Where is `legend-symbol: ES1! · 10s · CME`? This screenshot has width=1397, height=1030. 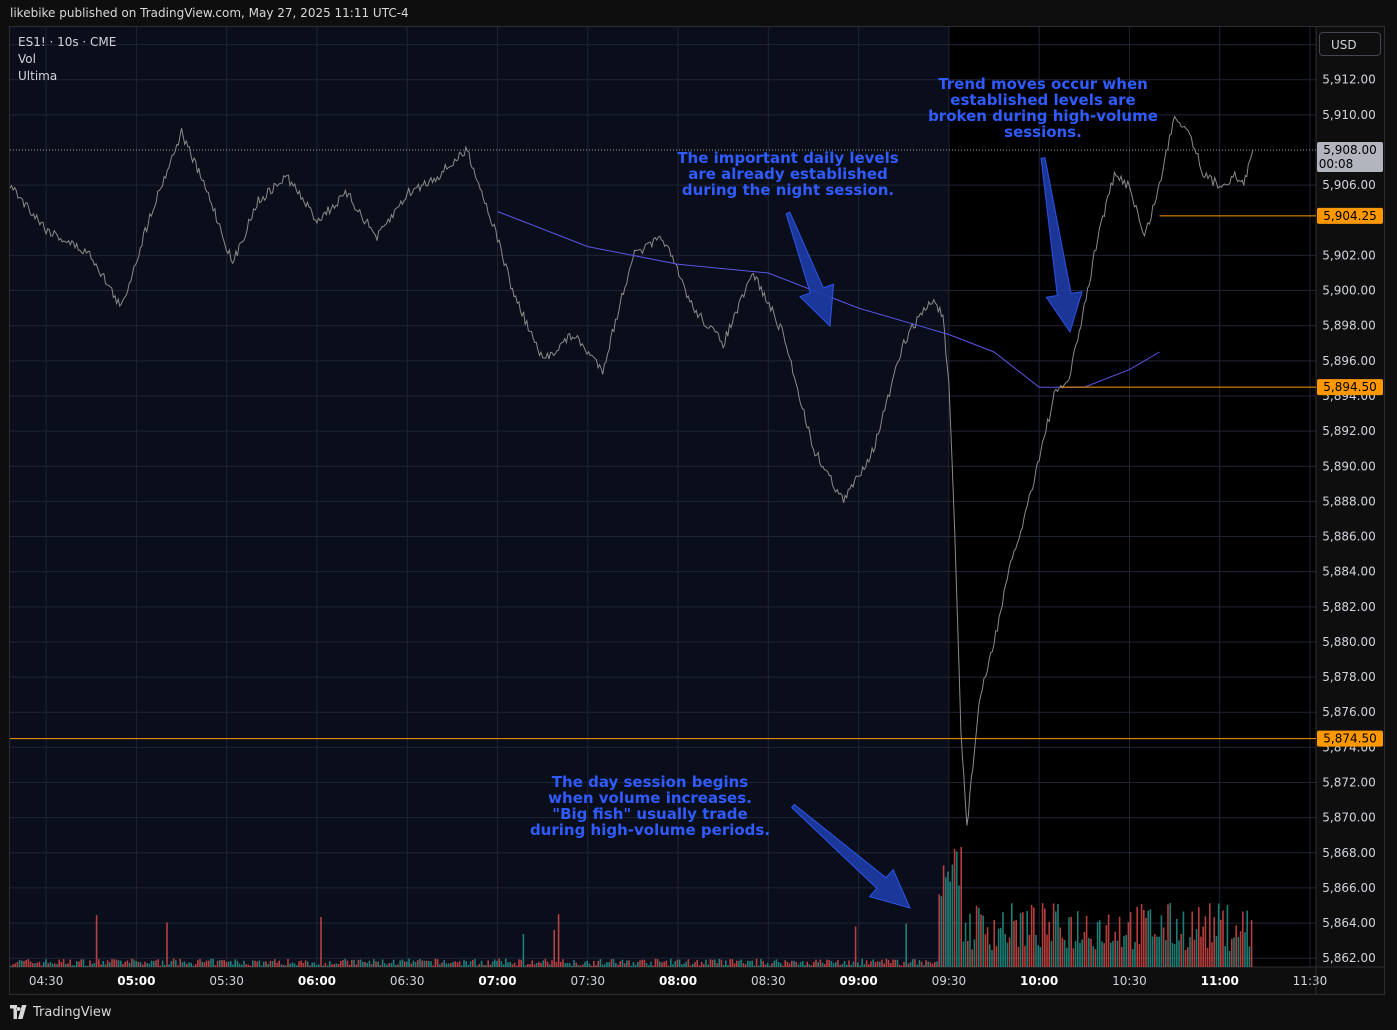 legend-symbol: ES1! · 10s · CME is located at coordinates (67, 42).